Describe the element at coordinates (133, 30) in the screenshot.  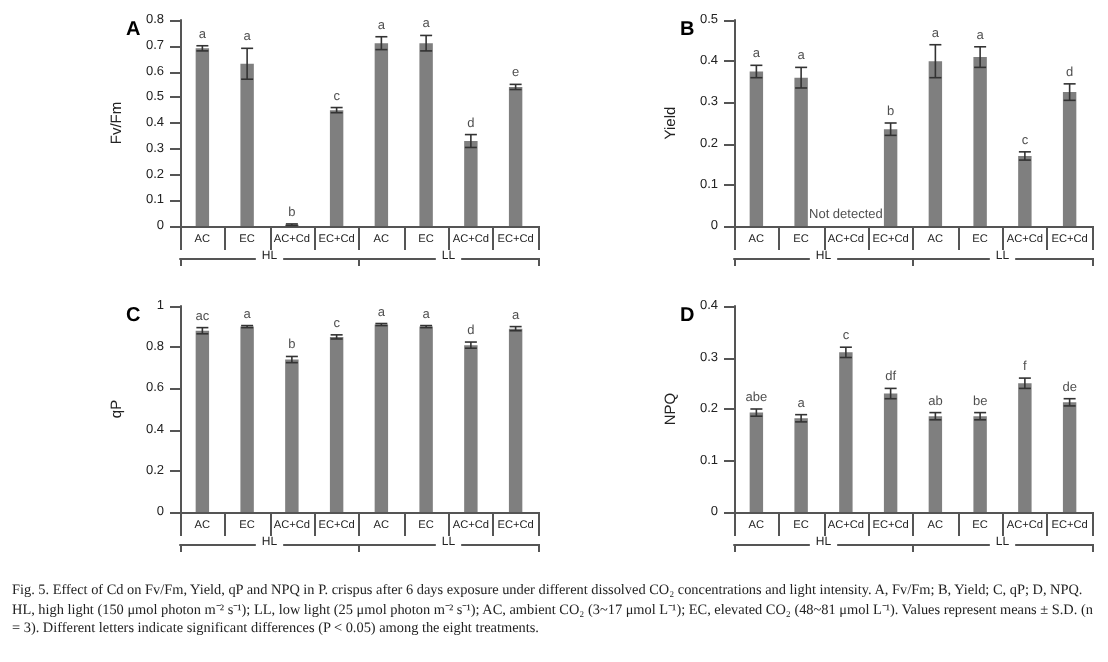
I see `chart-title: A` at that location.